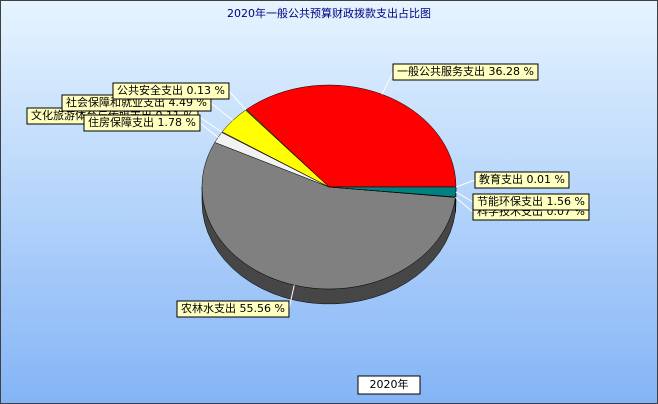  What do you see at coordinates (177, 122) in the screenshot?
I see `label-value: 1.78 %` at bounding box center [177, 122].